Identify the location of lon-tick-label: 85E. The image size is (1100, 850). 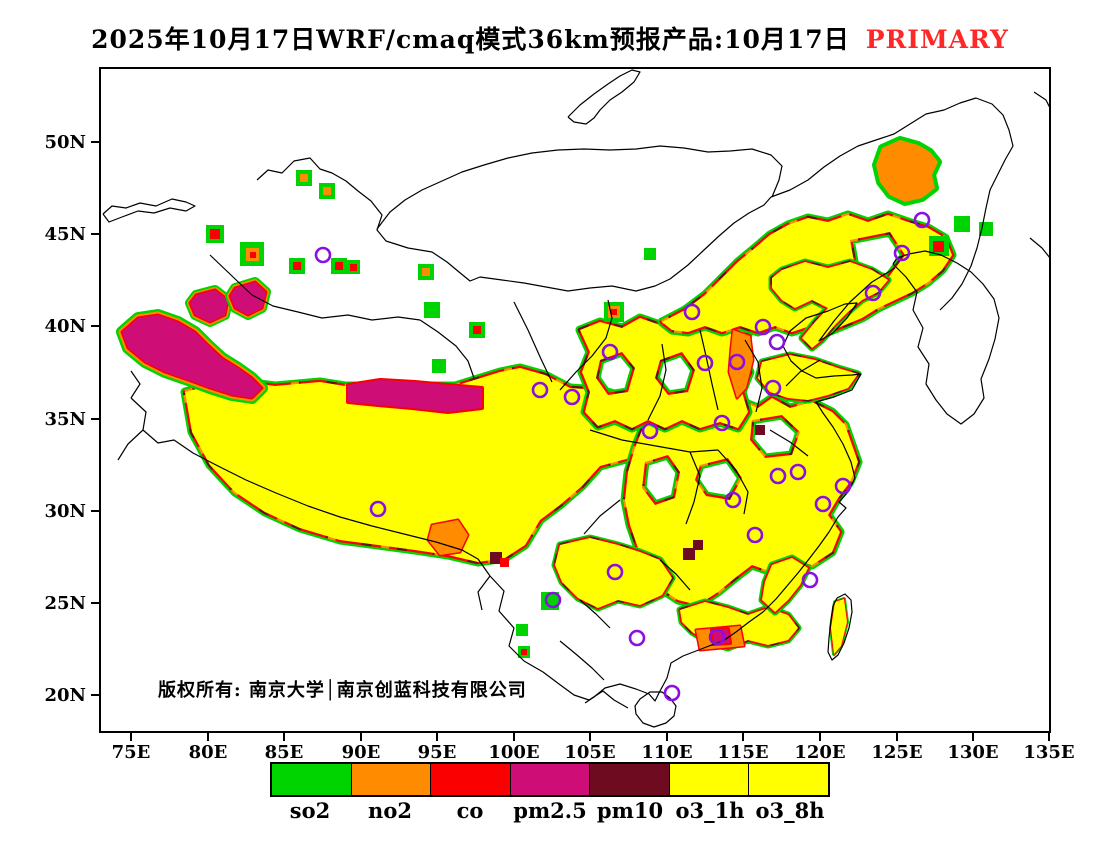
(284, 752).